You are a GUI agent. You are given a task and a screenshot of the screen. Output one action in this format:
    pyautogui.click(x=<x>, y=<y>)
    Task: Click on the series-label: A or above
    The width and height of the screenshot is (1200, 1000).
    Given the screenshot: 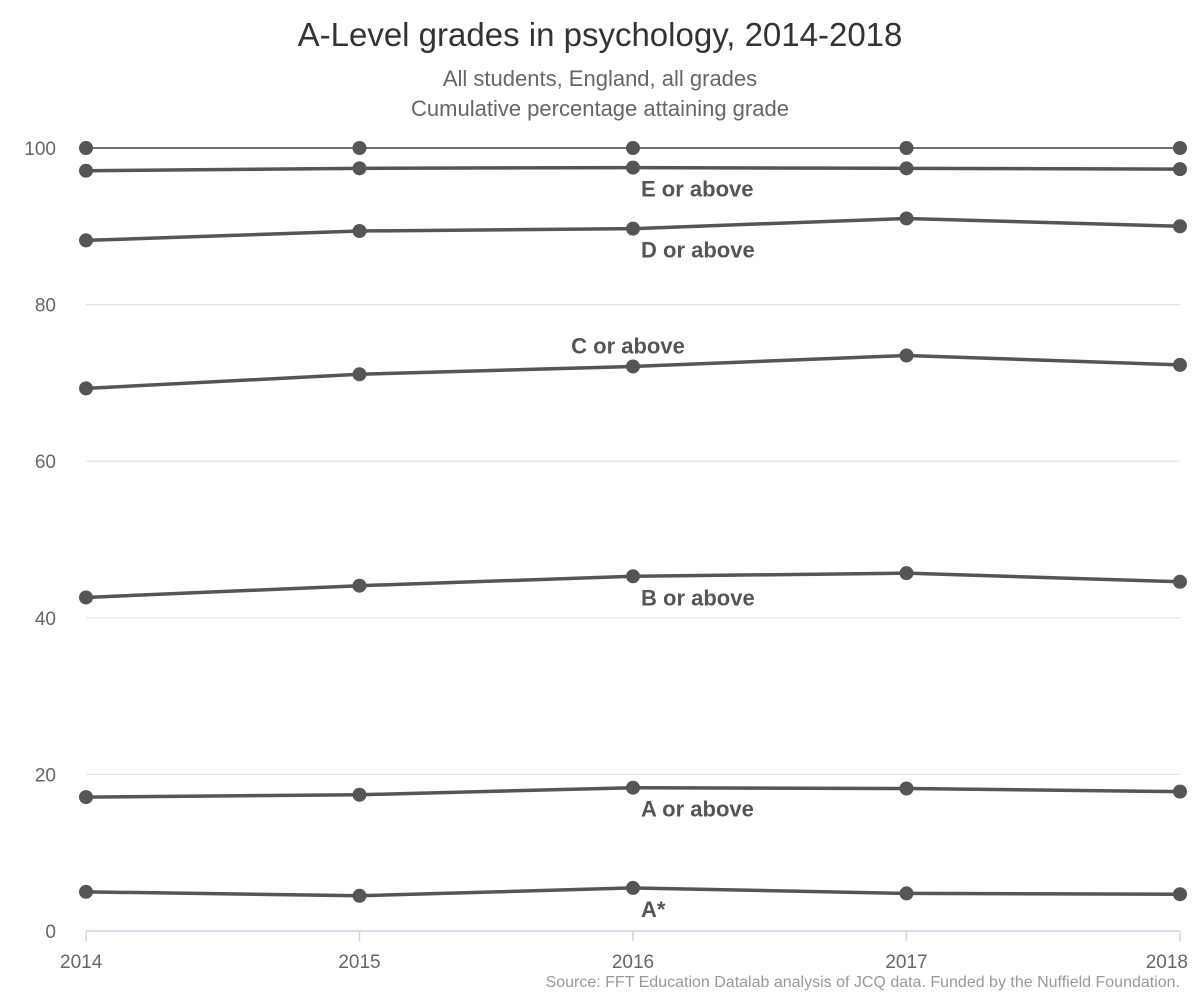 What is the action you would take?
    pyautogui.click(x=697, y=809)
    